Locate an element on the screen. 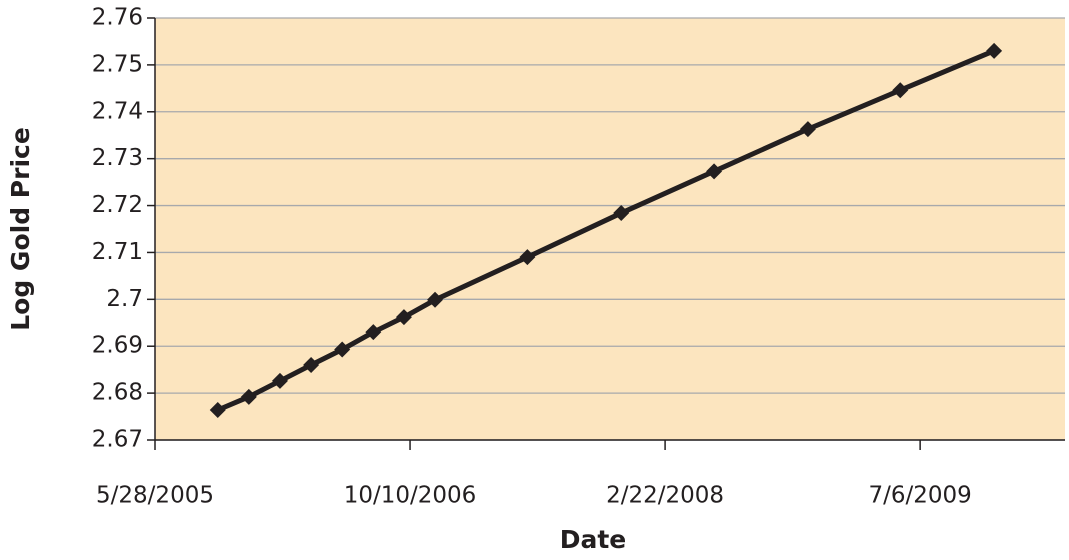  x-axis-title: Date is located at coordinates (593, 539).